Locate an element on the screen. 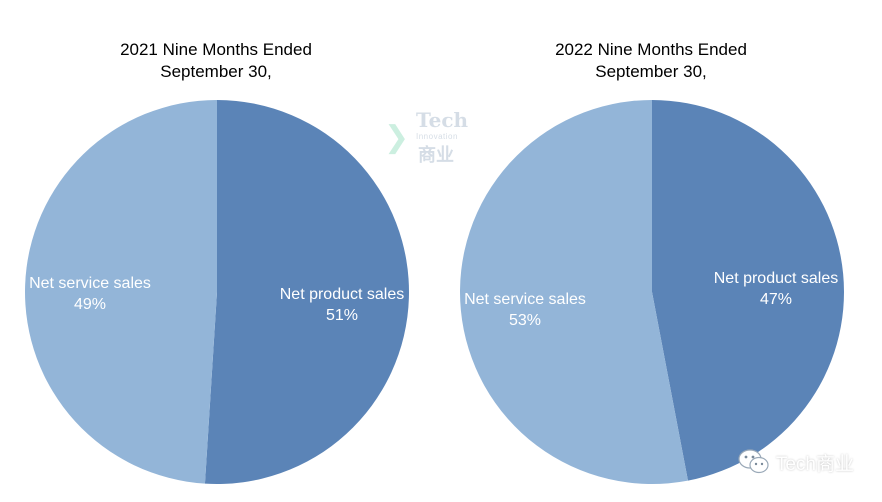  chart-title-2022: 2022 Nine Months Ended September 30, is located at coordinates (651, 61).